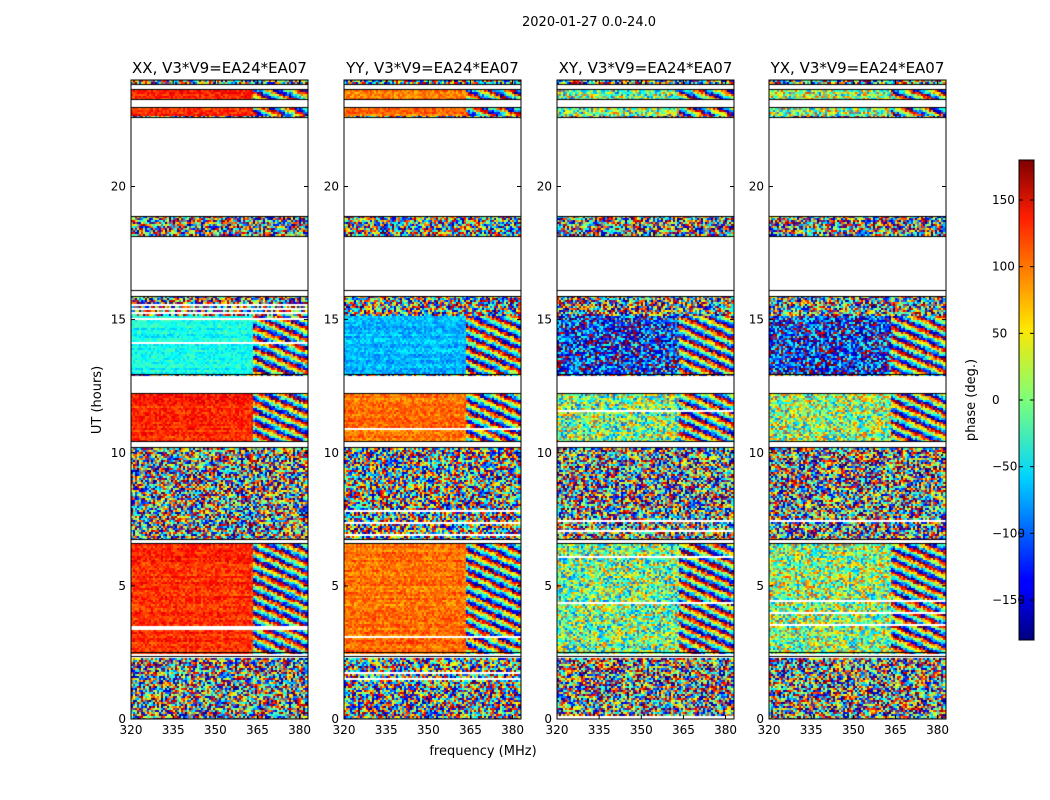 The image size is (1050, 800). I want to click on panel-title: XY, V3*V9=EA24*EA07, so click(646, 68).